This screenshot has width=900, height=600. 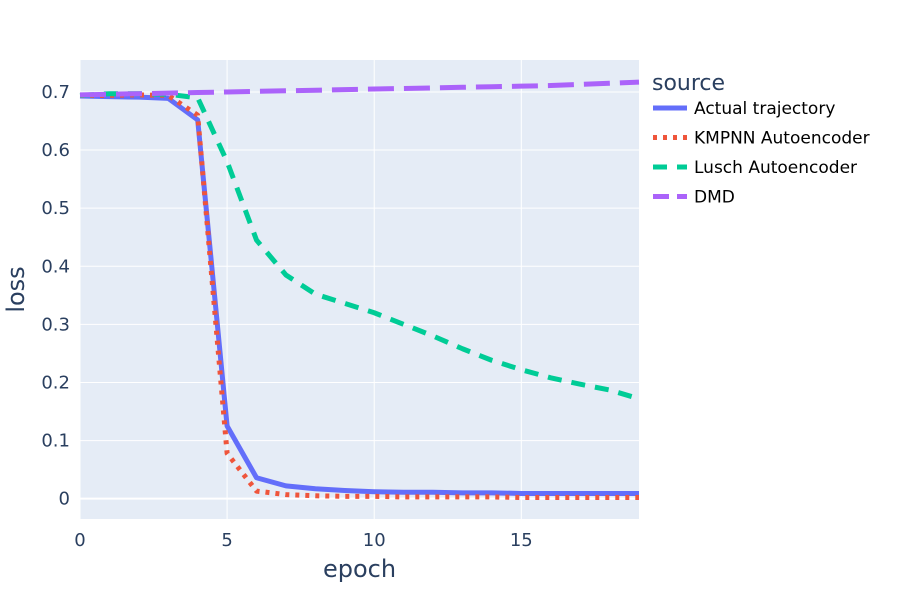 I want to click on y-tick-label: 0.1, so click(x=55, y=441).